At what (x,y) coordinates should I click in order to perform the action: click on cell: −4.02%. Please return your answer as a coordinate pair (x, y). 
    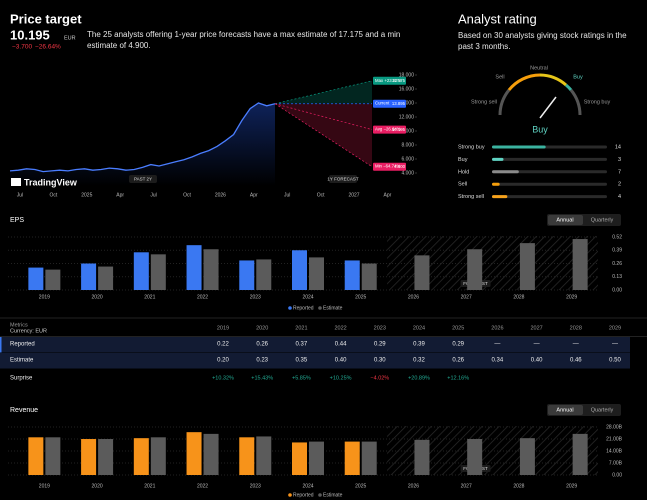
    Looking at the image, I should click on (379, 378).